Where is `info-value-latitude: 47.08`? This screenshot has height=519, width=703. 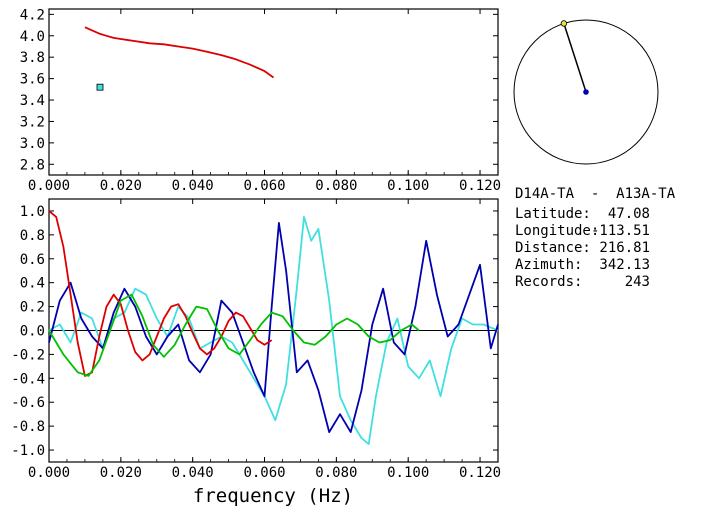
info-value-latitude: 47.08 is located at coordinates (629, 214).